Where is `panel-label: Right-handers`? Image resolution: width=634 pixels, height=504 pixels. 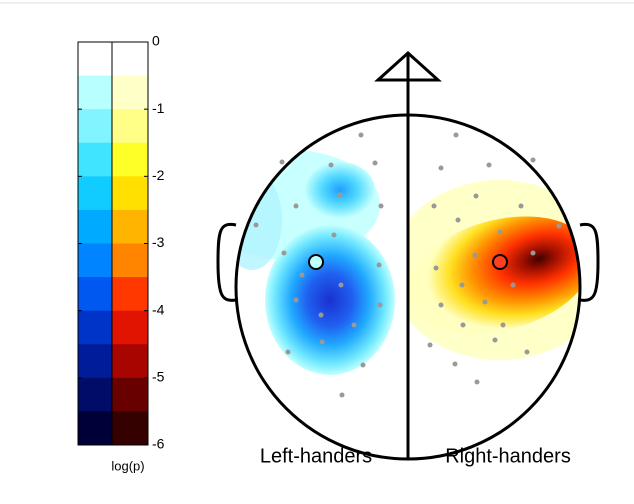
panel-label: Right-handers is located at coordinates (508, 456).